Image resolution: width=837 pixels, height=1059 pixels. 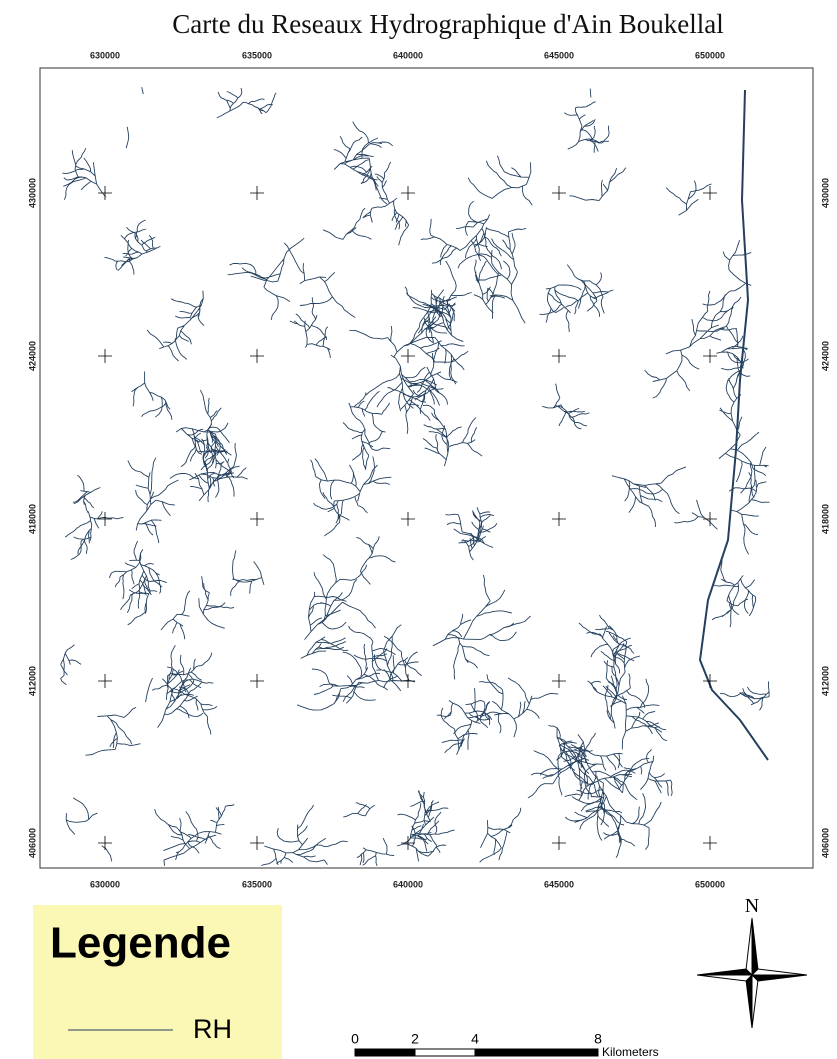 I want to click on y-coord-label-right: 412000, so click(x=825, y=681).